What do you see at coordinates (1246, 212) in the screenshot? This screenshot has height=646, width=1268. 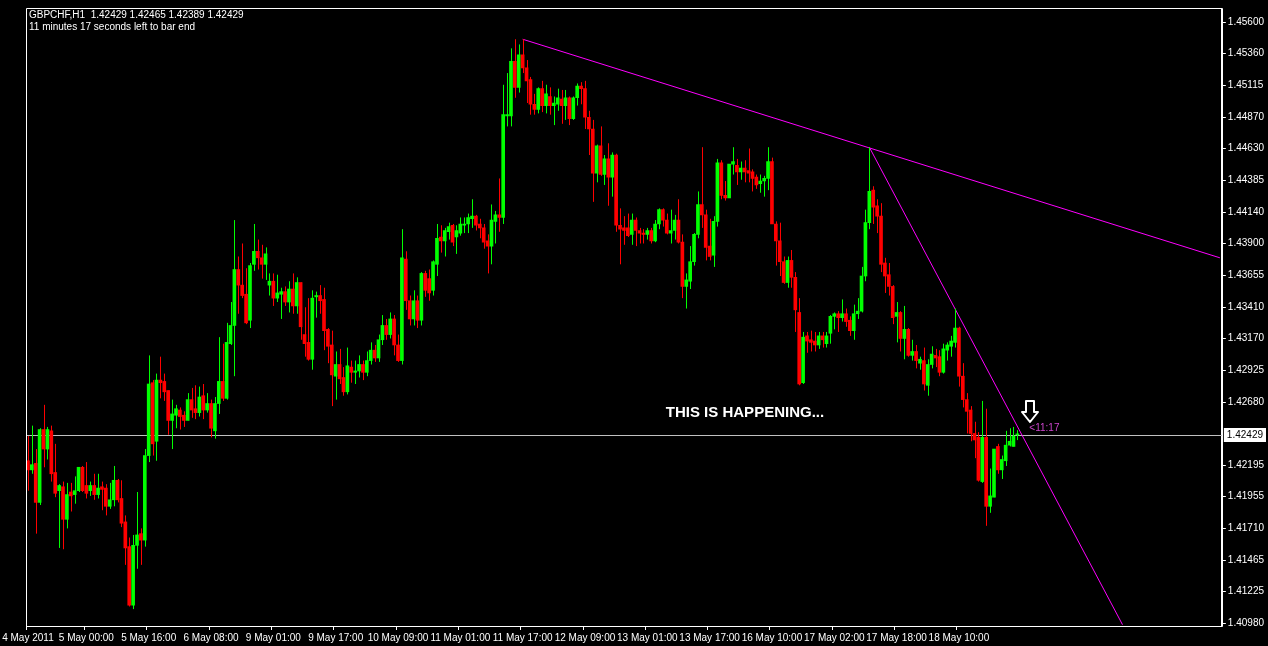 I see `y-tick-label: 1.44140` at bounding box center [1246, 212].